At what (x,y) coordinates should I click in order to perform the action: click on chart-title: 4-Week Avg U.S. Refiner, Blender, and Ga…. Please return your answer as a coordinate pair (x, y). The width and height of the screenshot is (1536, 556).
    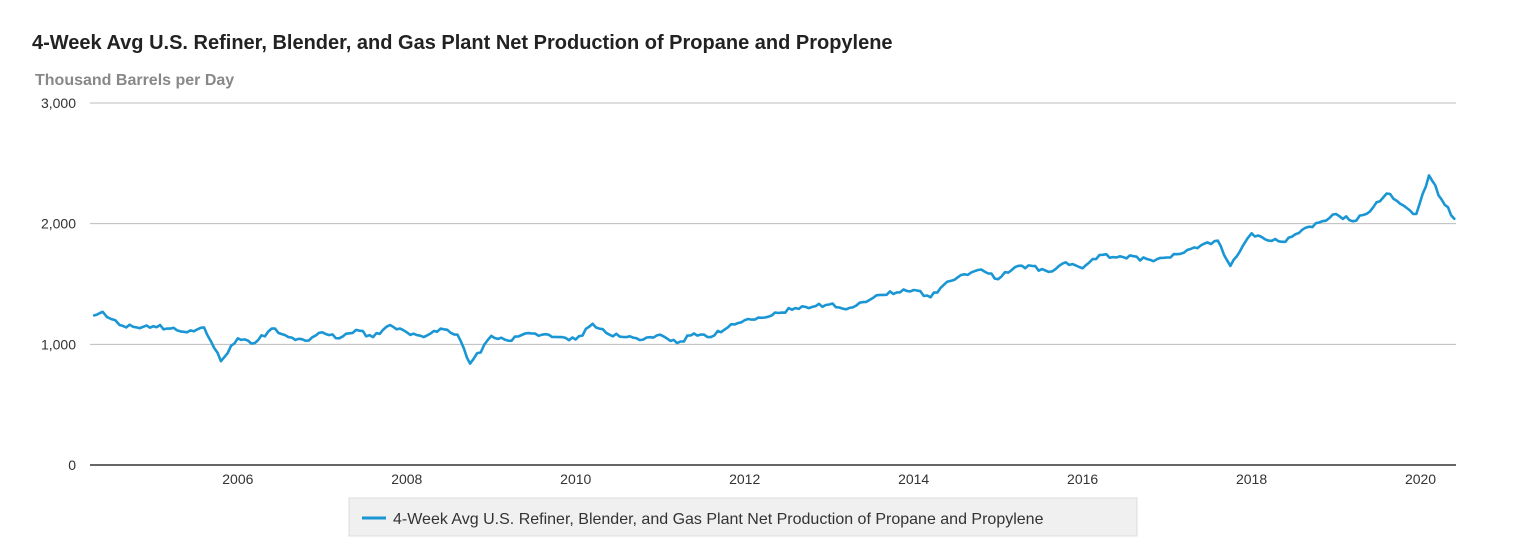
    Looking at the image, I should click on (462, 43).